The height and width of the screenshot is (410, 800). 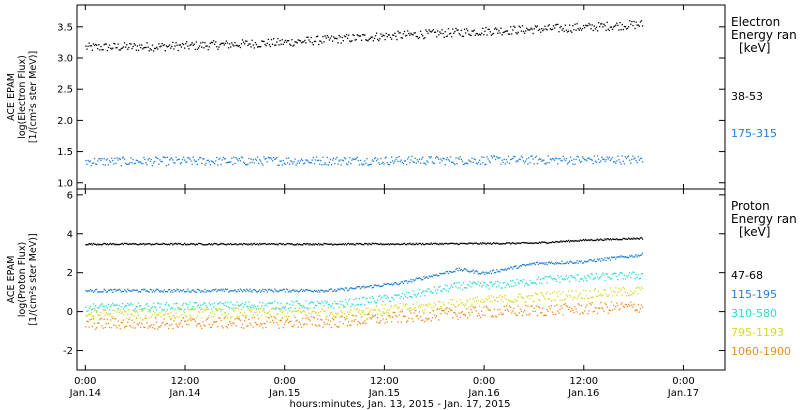 What do you see at coordinates (33, 97) in the screenshot?
I see `electron-ylabel-line: [1/(cm²s ster MeV)]` at bounding box center [33, 97].